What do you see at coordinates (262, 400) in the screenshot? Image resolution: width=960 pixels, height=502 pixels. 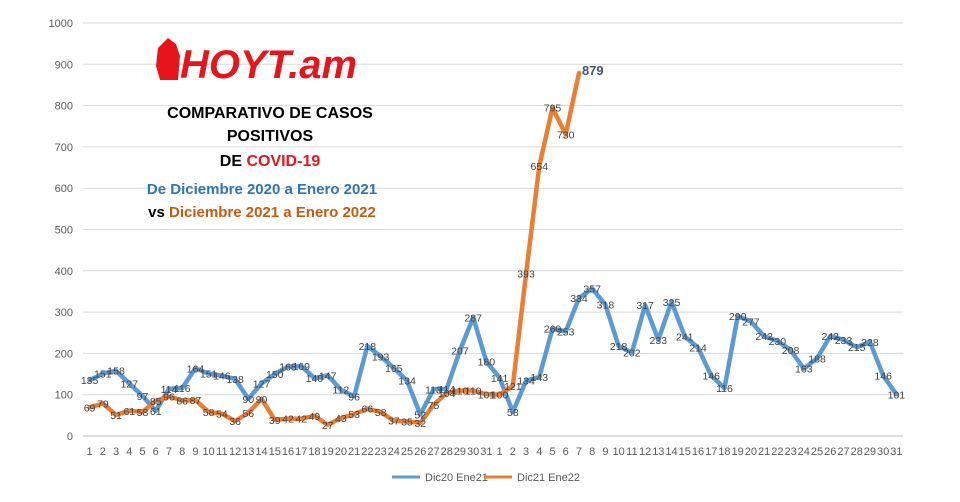 I see `data-label: 90` at bounding box center [262, 400].